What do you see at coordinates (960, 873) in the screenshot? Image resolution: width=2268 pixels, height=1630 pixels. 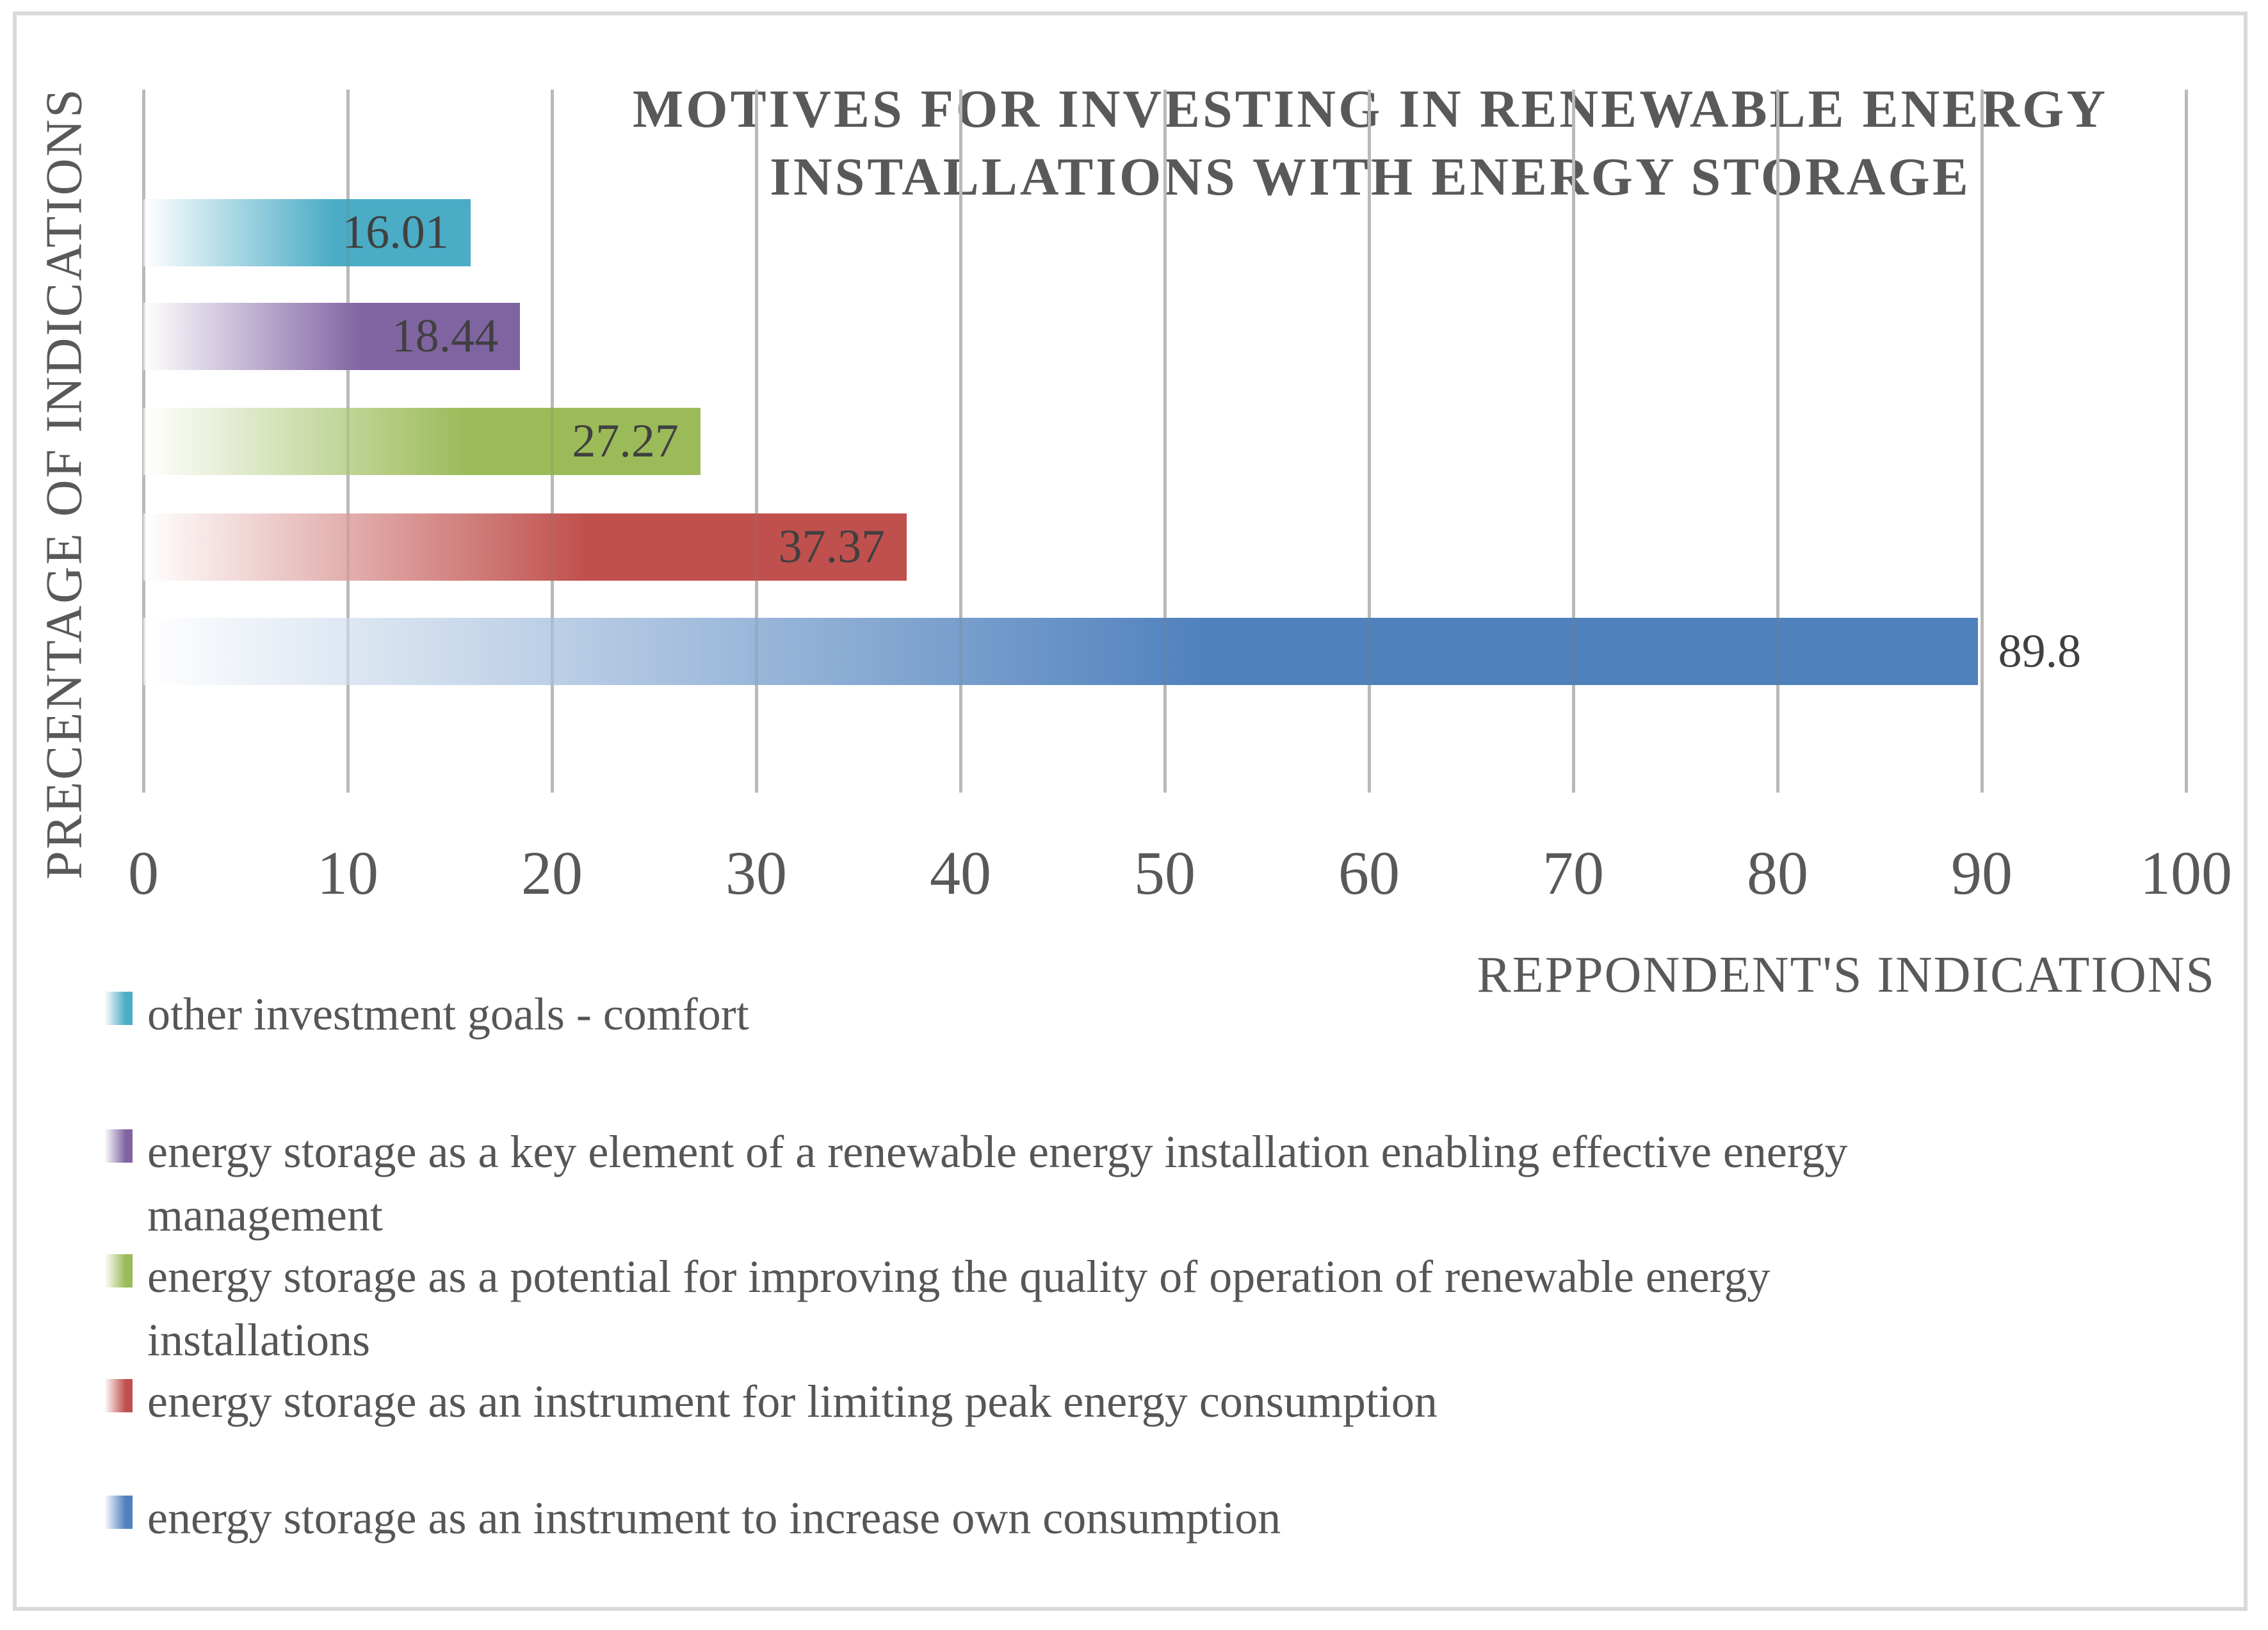 I see `x-tick-label: 40` at bounding box center [960, 873].